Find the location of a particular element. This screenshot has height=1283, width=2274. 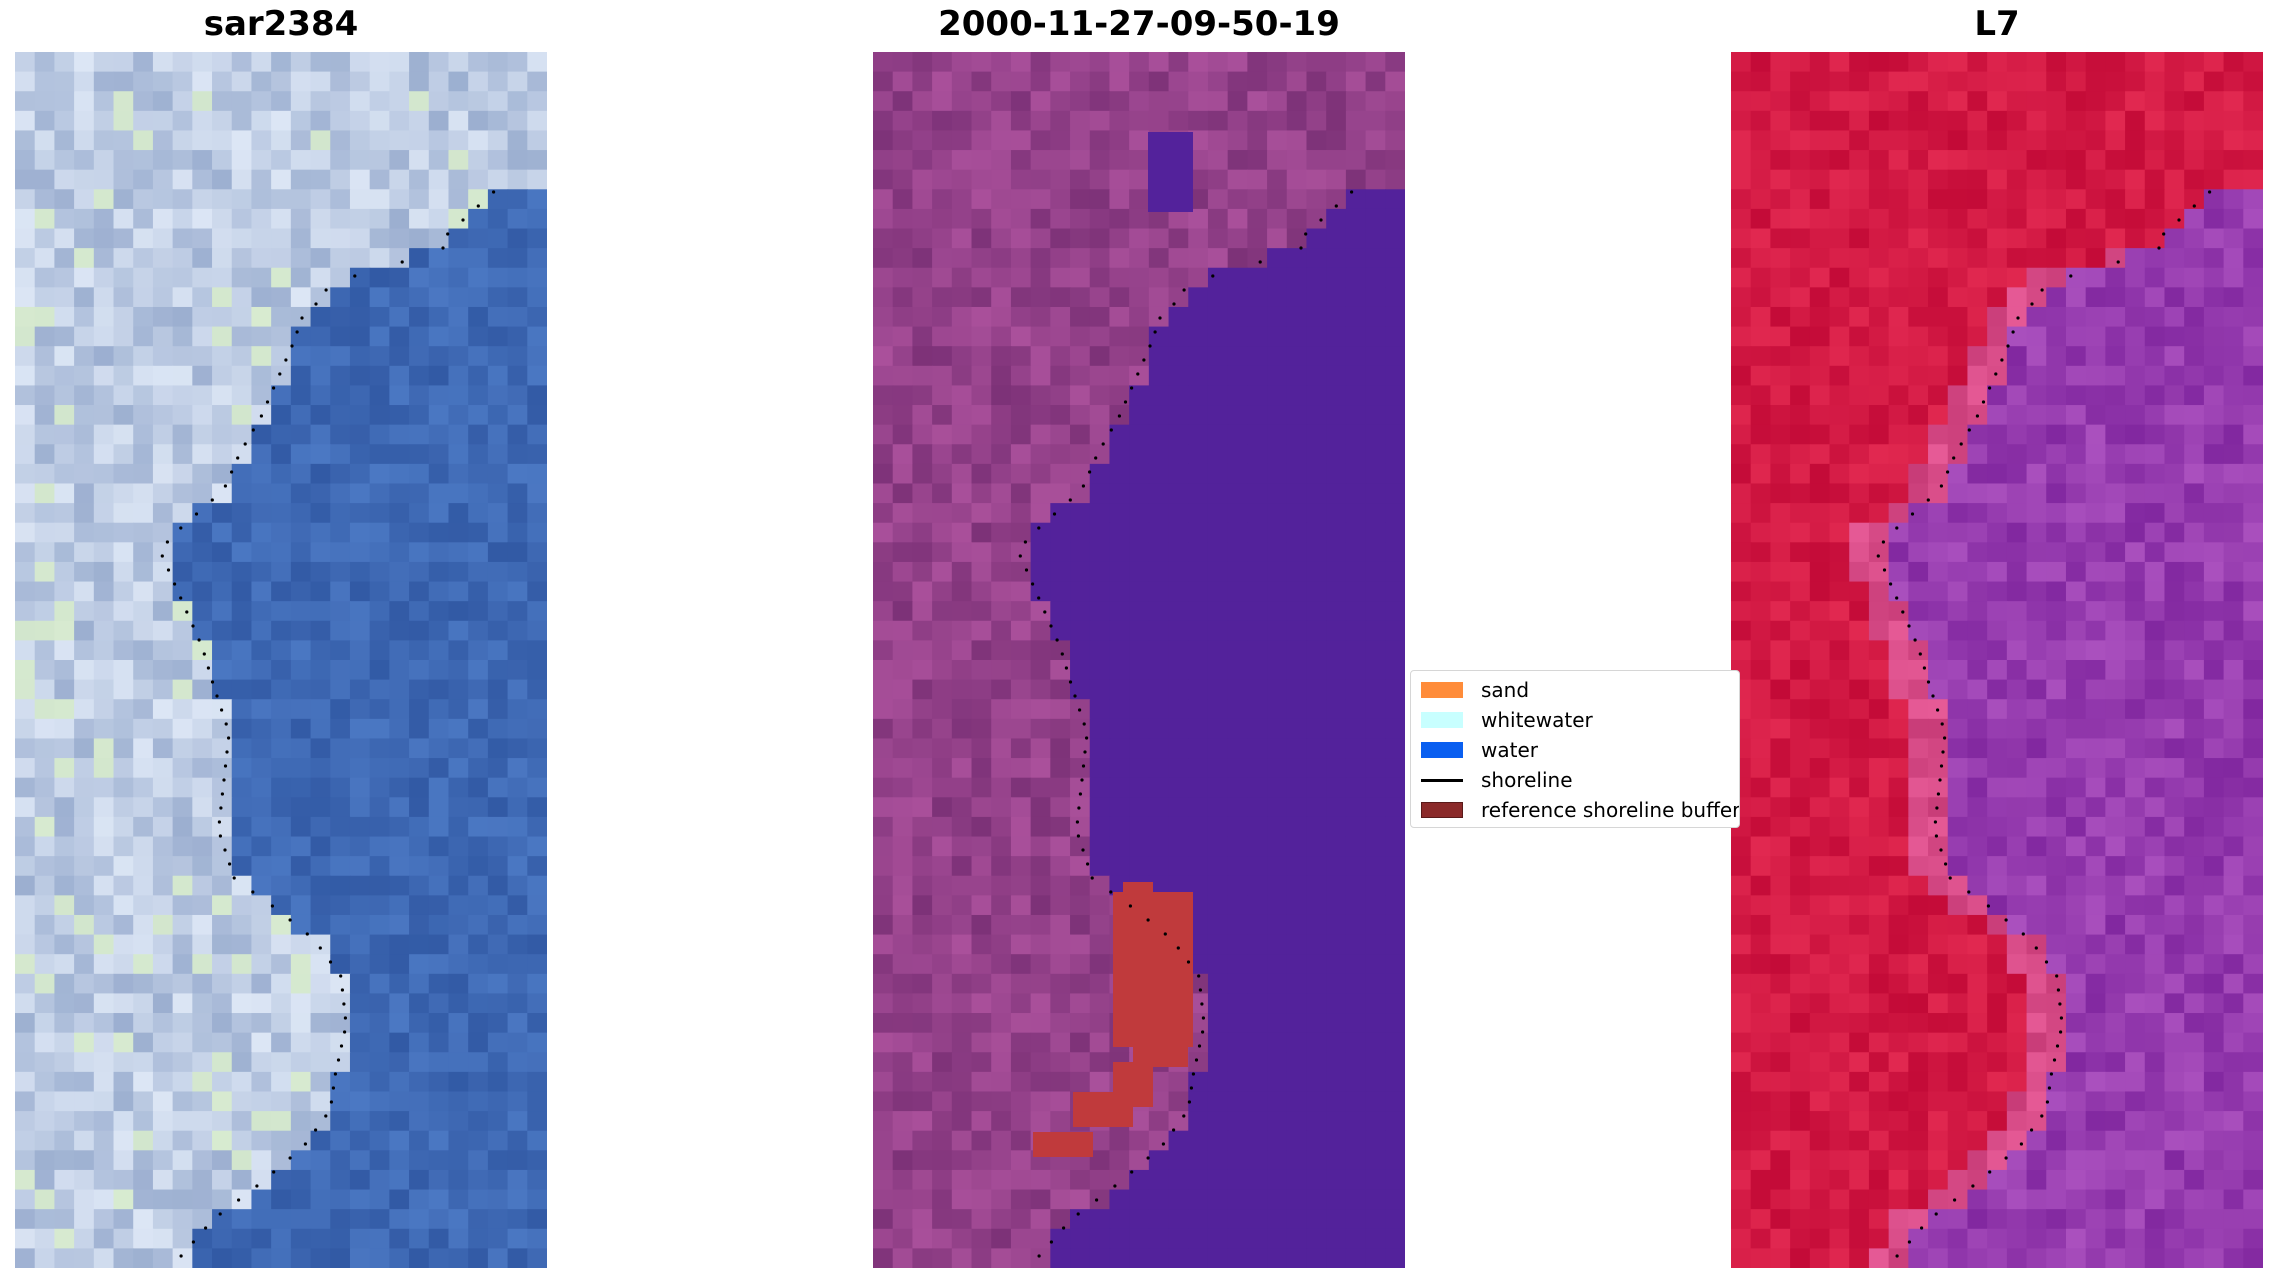

panel-title-classified: 2000-11-27-09-50-19 is located at coordinates (1139, 24).